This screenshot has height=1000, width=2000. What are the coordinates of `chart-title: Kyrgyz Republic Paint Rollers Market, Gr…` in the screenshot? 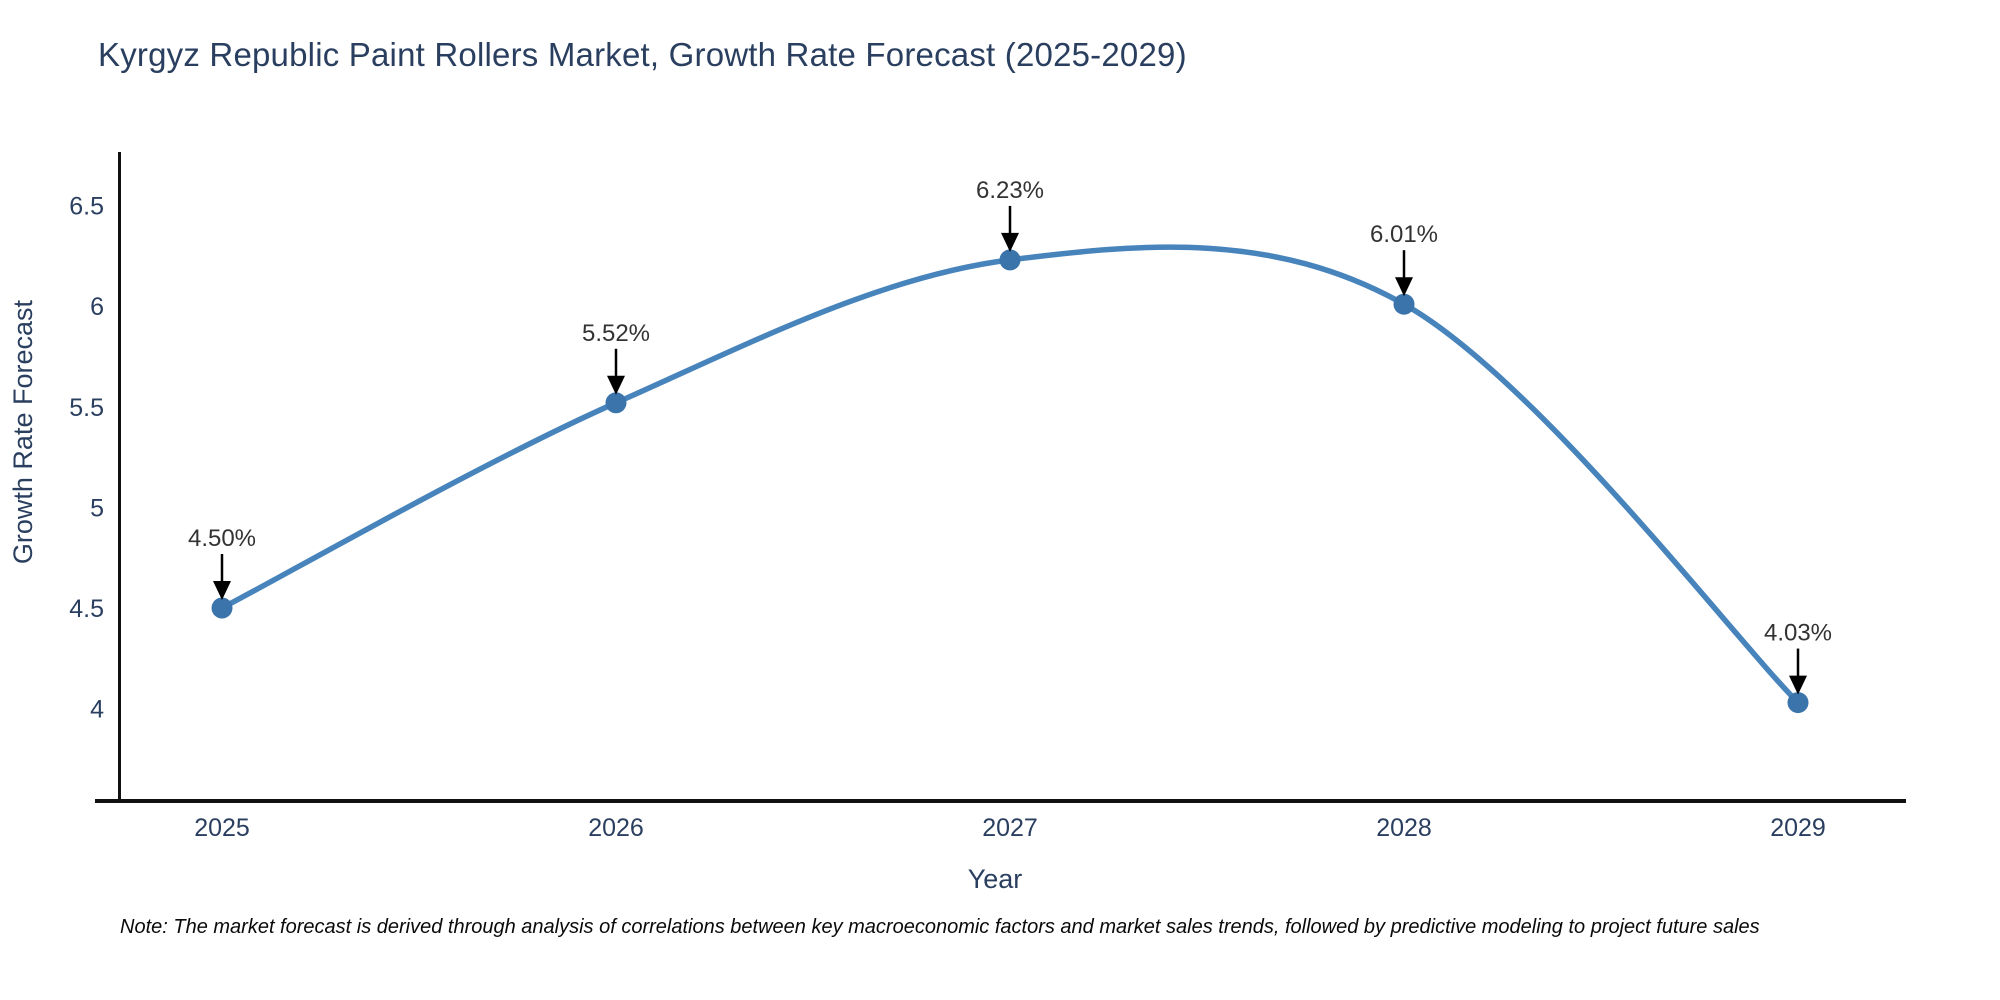 It's located at (642, 54).